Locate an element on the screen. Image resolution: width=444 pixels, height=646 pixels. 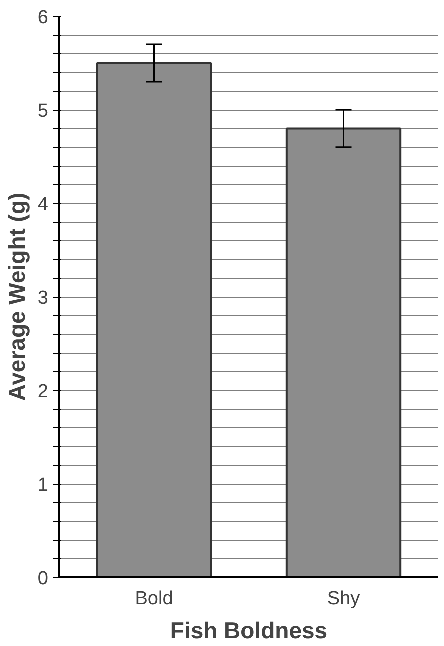
y-tick-label: 3 is located at coordinates (43, 298).